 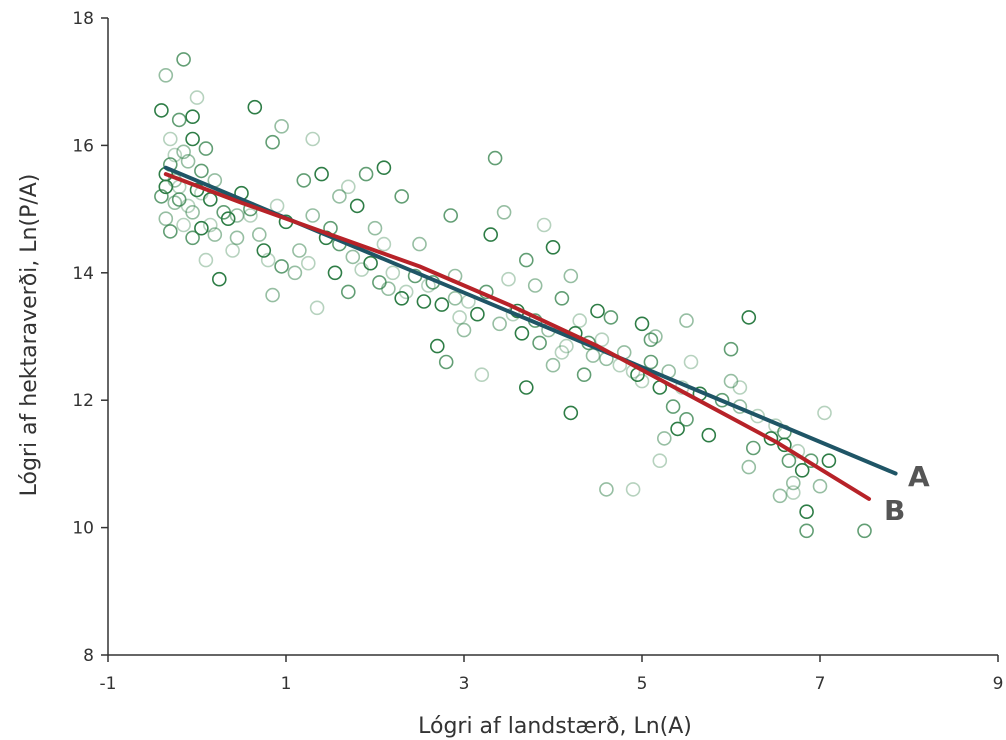 What do you see at coordinates (29, 335) in the screenshot?
I see `y-axis-label: Lógri af hektaraverði, Ln(P/A)` at bounding box center [29, 335].